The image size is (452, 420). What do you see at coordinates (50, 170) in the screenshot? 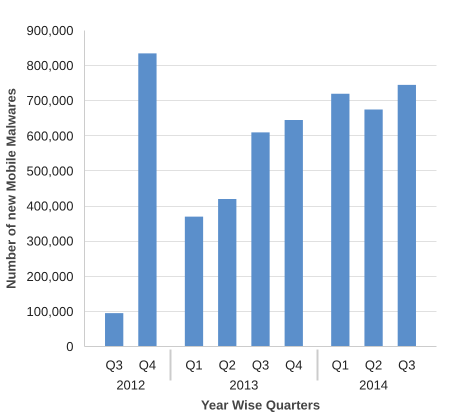
I see `y-tick-label: 500,000` at bounding box center [50, 170].